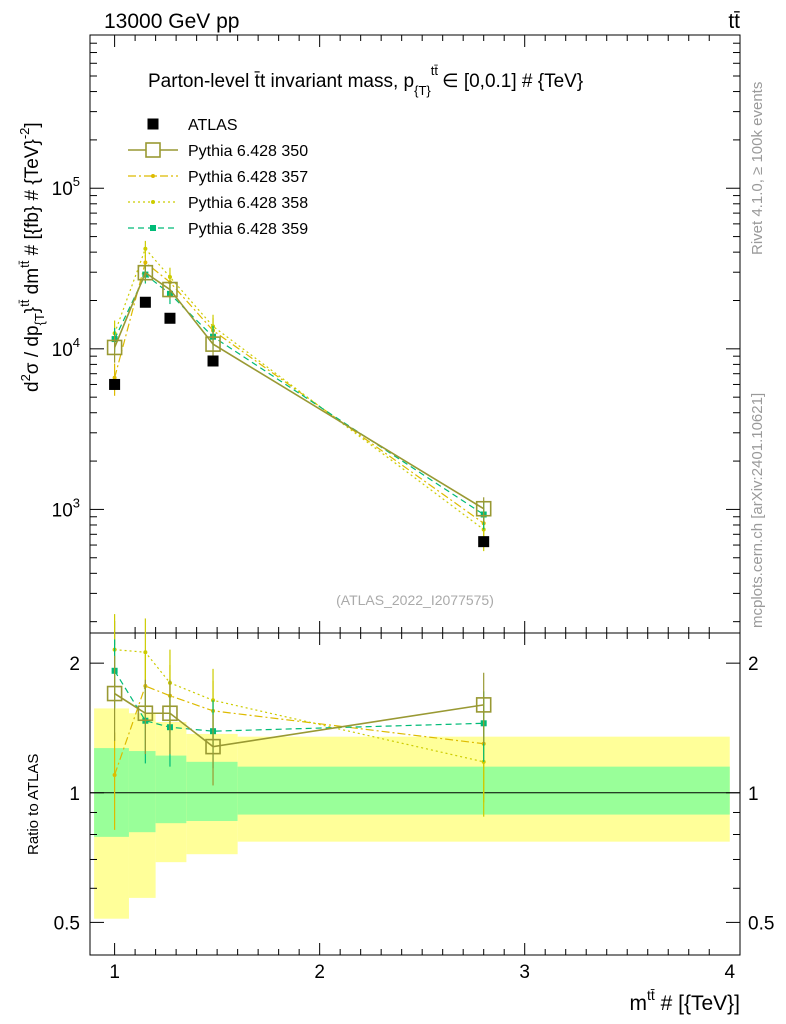  What do you see at coordinates (415, 600) in the screenshot?
I see `watermark: (ATLAS_2022_I2077575)` at bounding box center [415, 600].